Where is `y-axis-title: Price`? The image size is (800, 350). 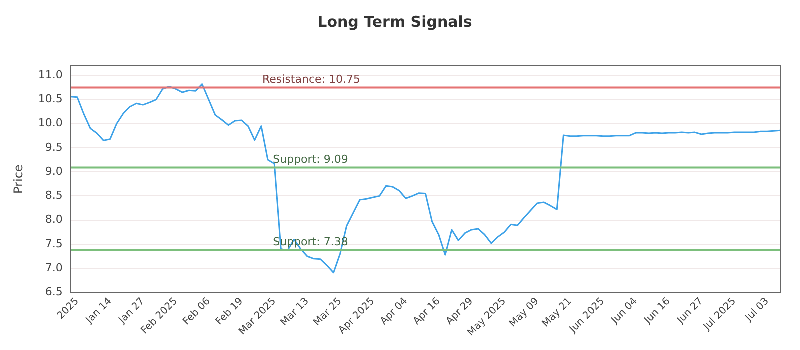
y-axis-title: Price is located at coordinates (18, 179).